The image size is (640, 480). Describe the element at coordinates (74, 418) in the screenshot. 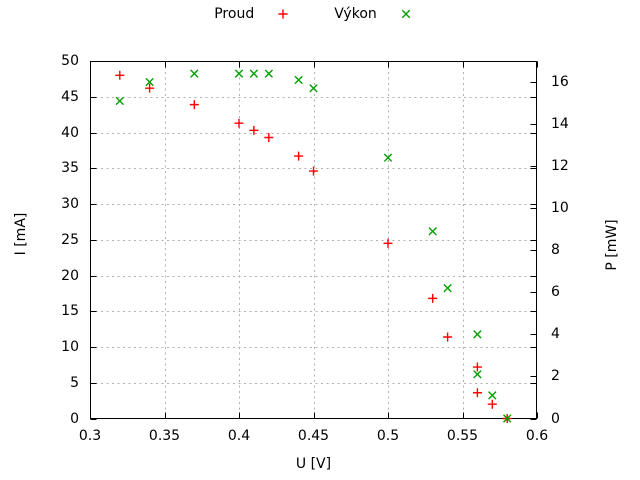

I see `y-tick-label: 0` at that location.